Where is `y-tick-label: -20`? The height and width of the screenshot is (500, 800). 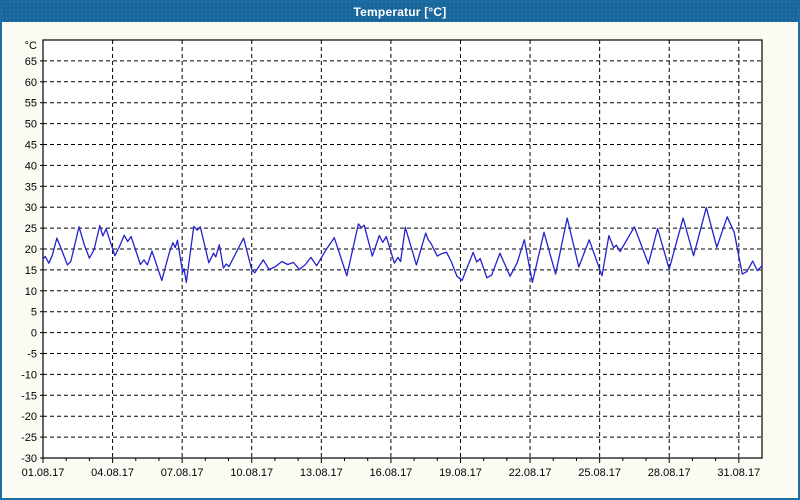
y-tick-label: -20 is located at coordinates (29, 417).